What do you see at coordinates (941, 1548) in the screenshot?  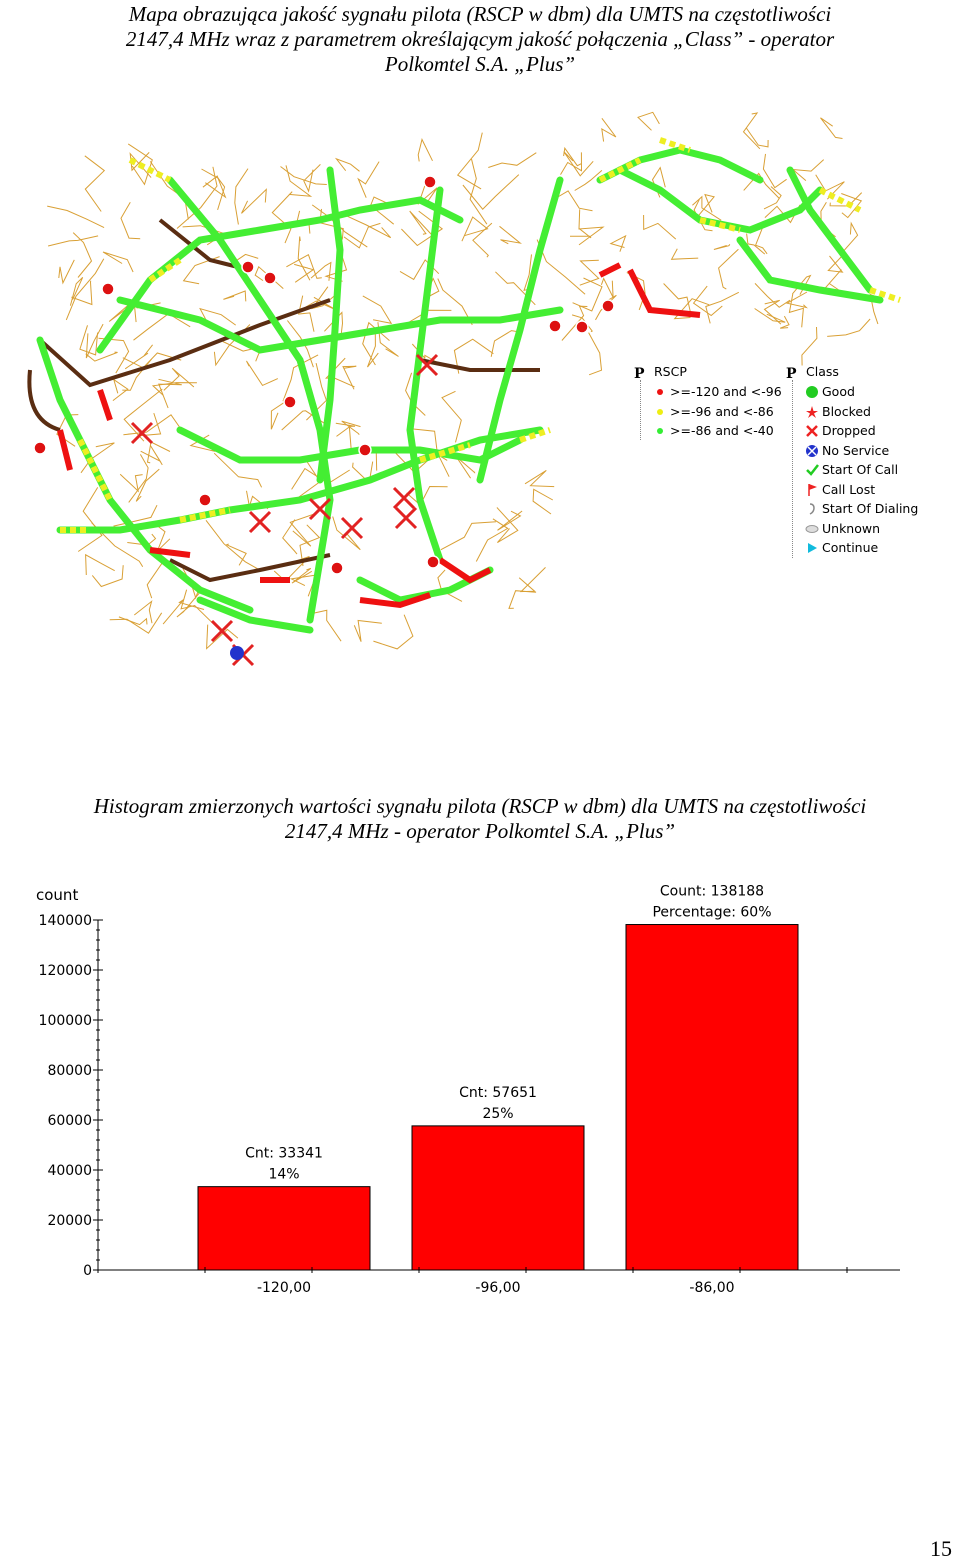 I see `page-number: 15` at bounding box center [941, 1548].